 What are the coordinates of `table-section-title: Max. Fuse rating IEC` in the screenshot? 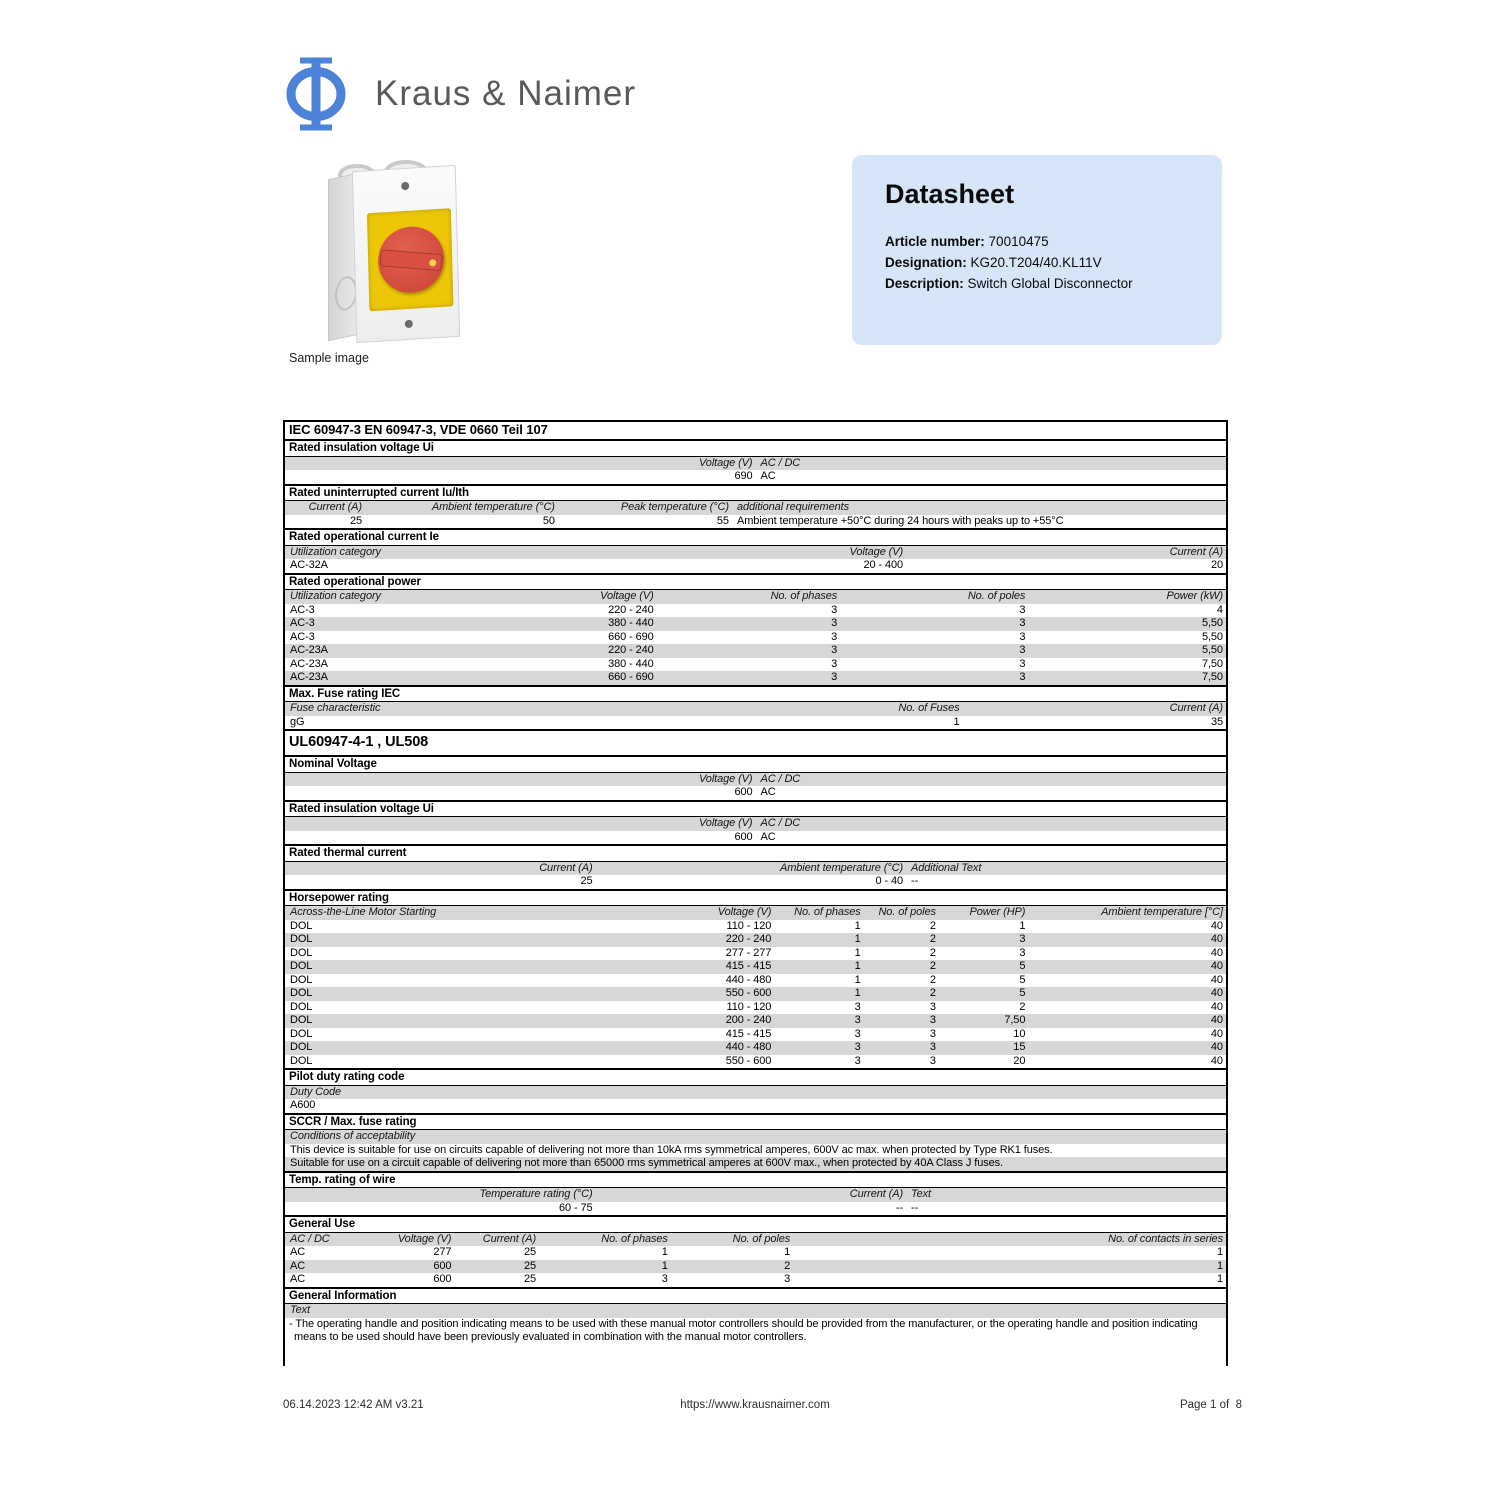 It's located at (755, 693).